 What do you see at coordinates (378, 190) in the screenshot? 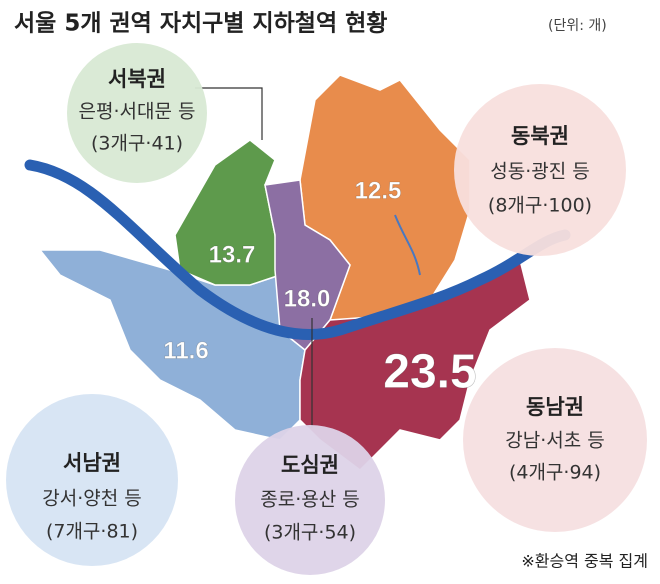
I see `region-value: 12.5` at bounding box center [378, 190].